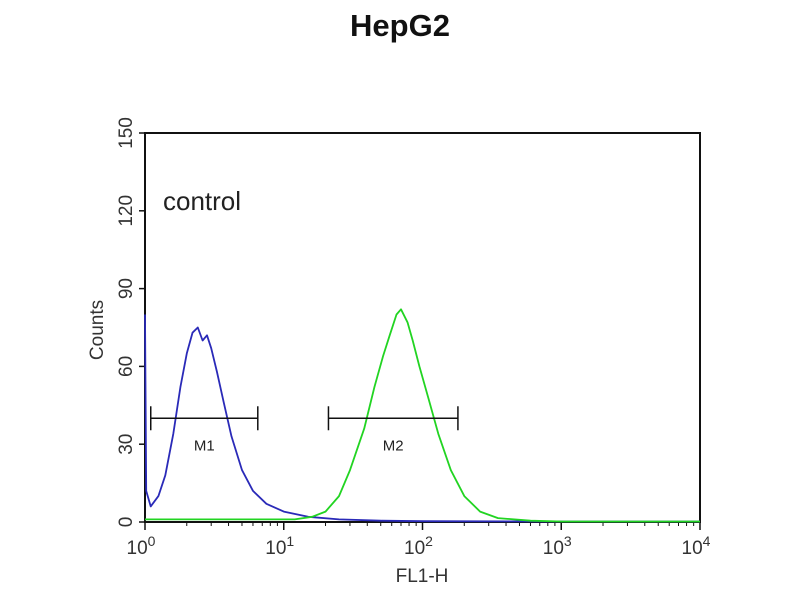 The image size is (800, 600). What do you see at coordinates (126, 288) in the screenshot?
I see `y-tick-label: 90` at bounding box center [126, 288].